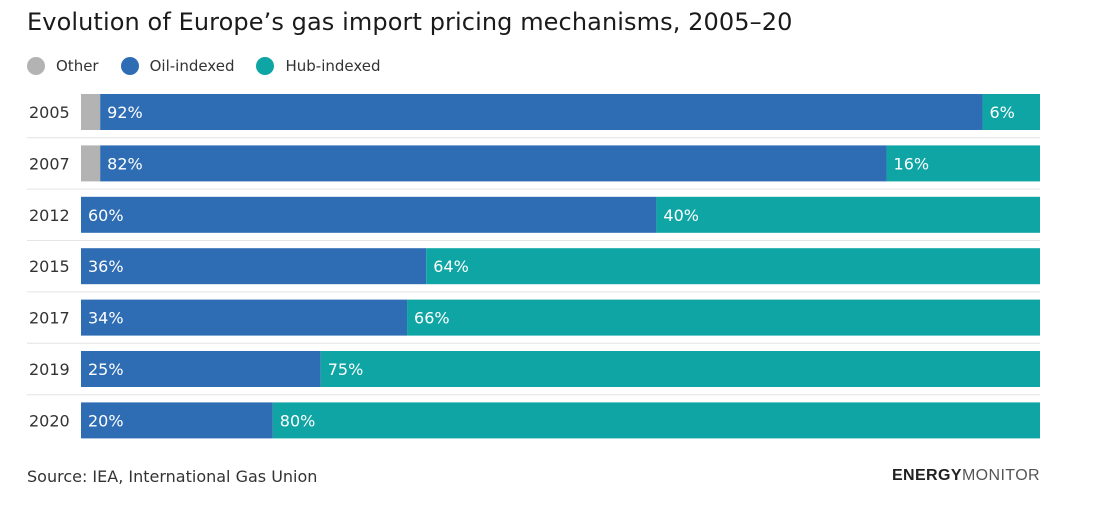 The width and height of the screenshot is (1095, 519). I want to click on bar-hub-indexed-2012, so click(848, 214).